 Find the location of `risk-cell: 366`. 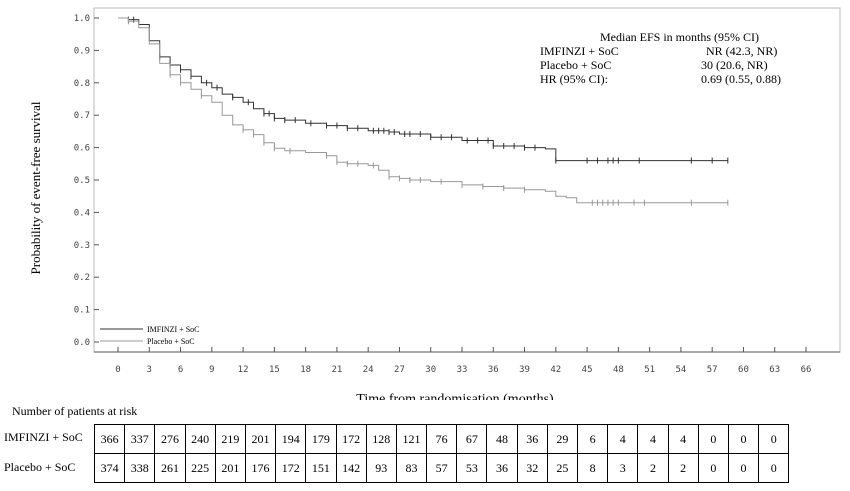

risk-cell: 366 is located at coordinates (109, 439).